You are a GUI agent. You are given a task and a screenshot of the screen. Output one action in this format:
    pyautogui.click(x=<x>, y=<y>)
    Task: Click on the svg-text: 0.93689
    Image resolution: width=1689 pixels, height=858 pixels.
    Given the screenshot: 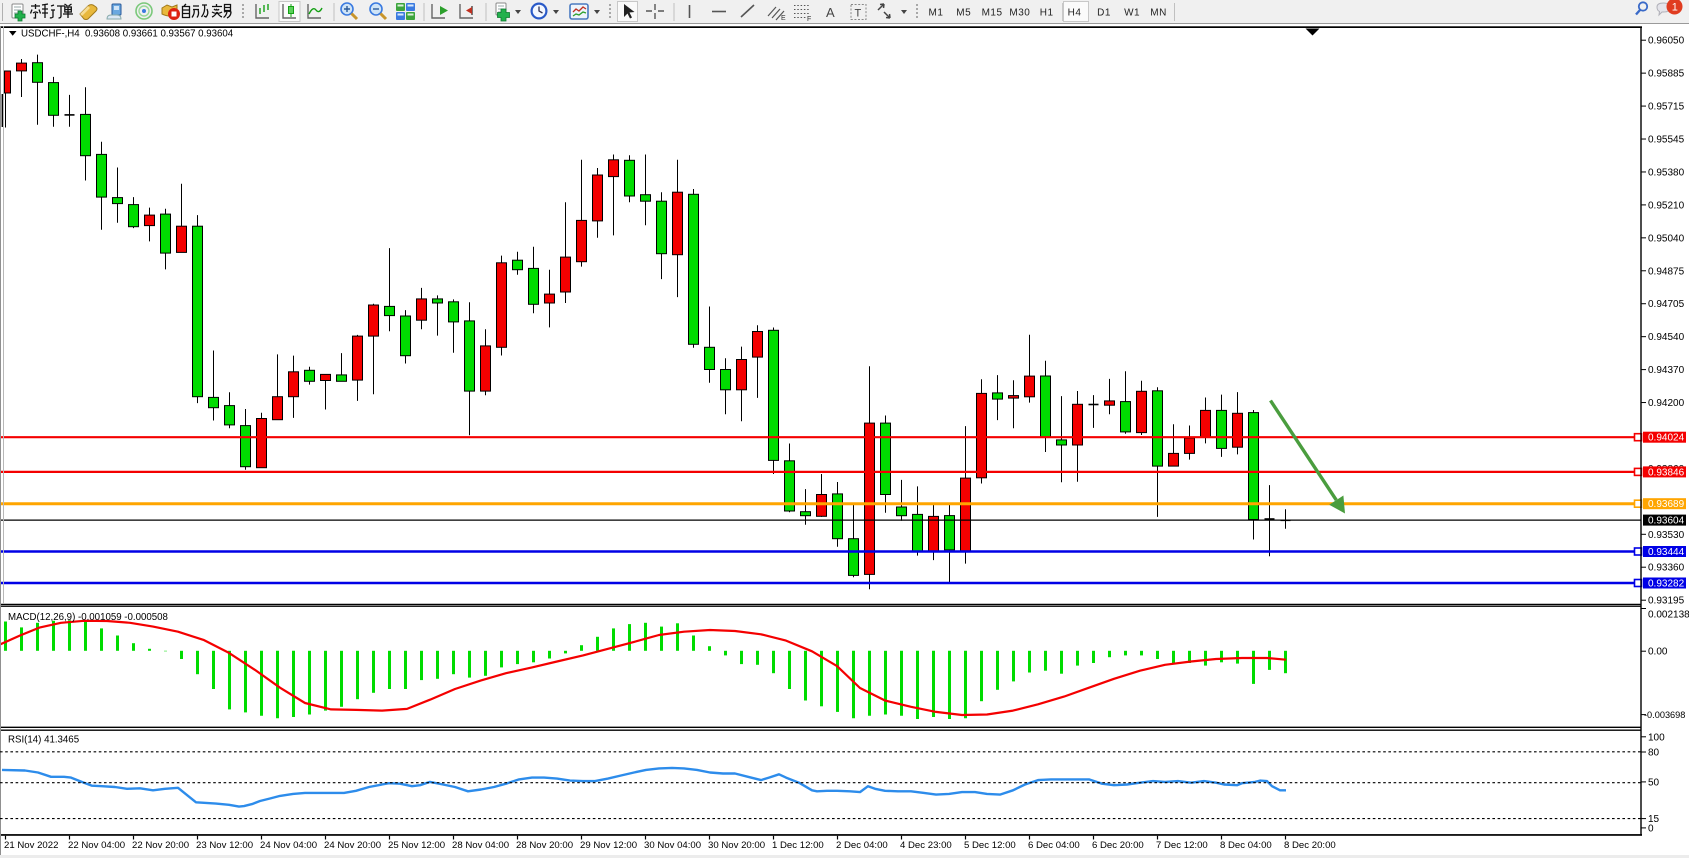 What is the action you would take?
    pyautogui.click(x=1666, y=504)
    